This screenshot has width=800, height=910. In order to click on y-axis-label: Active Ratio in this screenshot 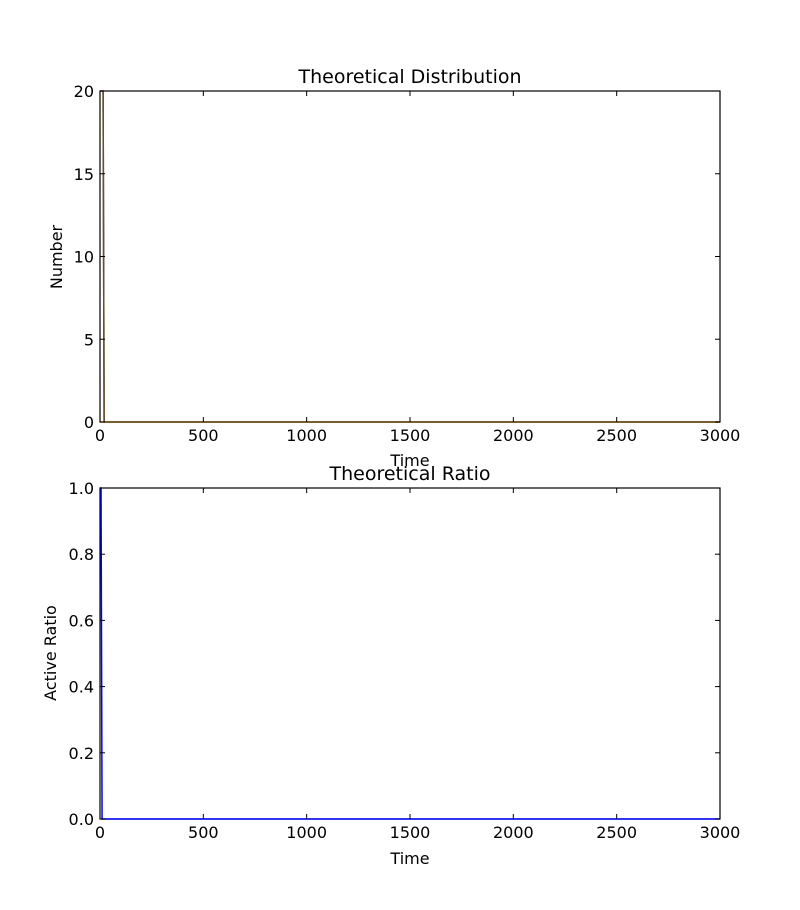, I will do `click(50, 653)`.